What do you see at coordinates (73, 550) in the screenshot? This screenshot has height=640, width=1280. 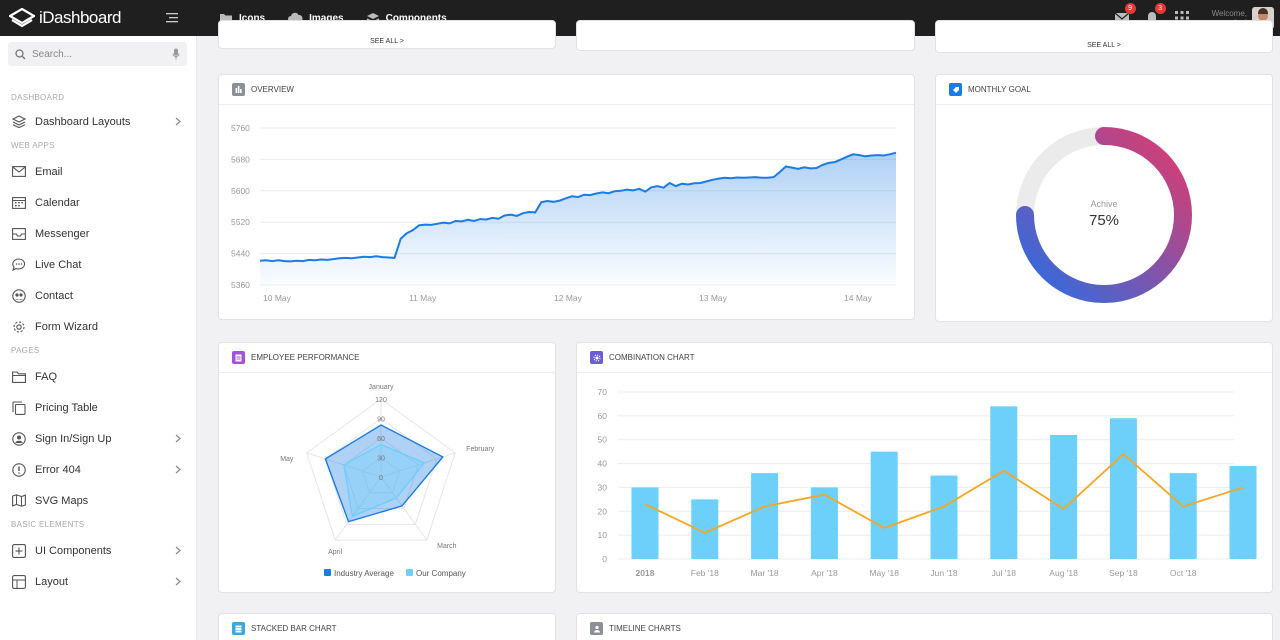 I see `sidebar-item-label: UI Components` at bounding box center [73, 550].